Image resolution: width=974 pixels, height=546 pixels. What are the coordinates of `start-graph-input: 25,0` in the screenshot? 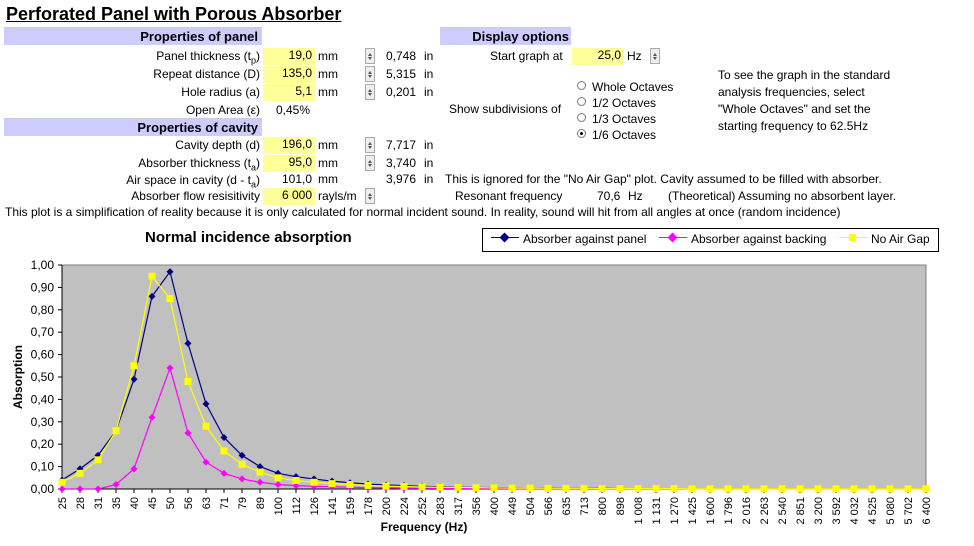 It's located at (598, 56).